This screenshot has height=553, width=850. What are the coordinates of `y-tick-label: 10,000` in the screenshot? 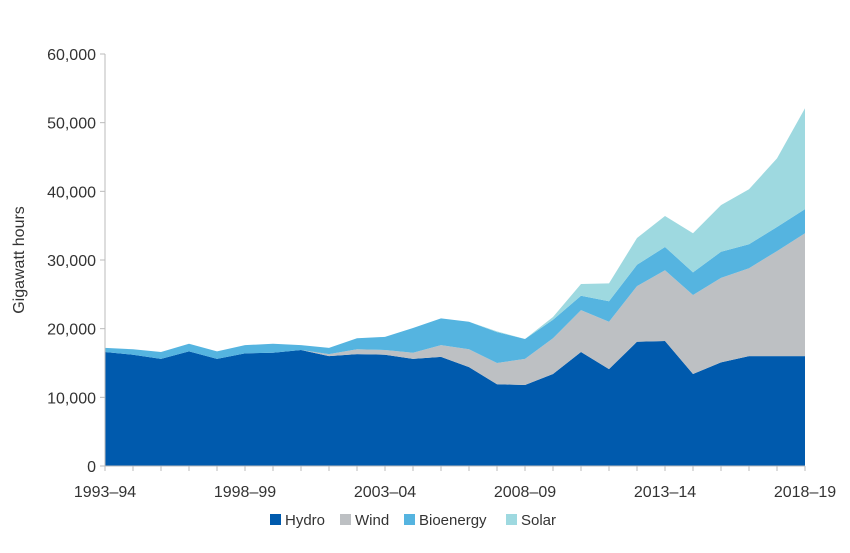 It's located at (71, 398).